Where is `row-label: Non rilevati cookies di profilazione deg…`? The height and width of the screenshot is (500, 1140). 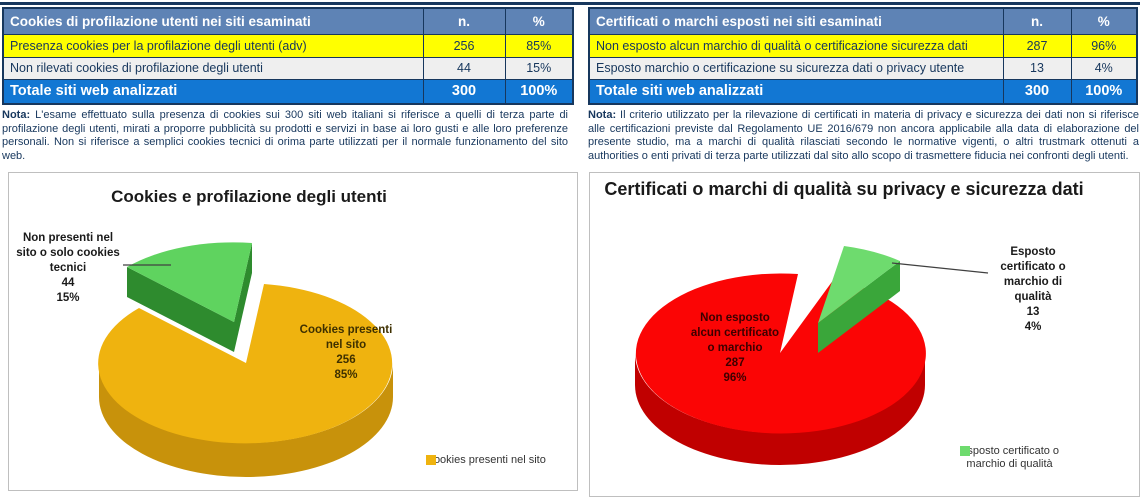
row-label: Non rilevati cookies di profilazione deg… is located at coordinates (213, 68).